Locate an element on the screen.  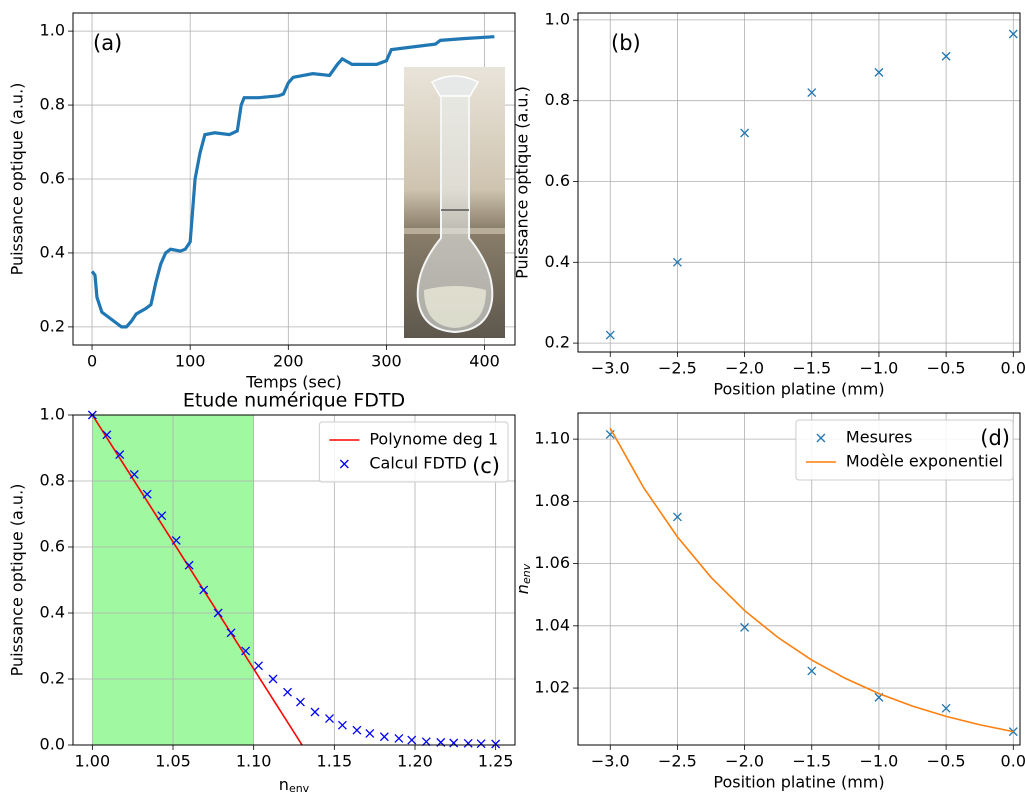
x-tick-label: 1.25 is located at coordinates (496, 761).